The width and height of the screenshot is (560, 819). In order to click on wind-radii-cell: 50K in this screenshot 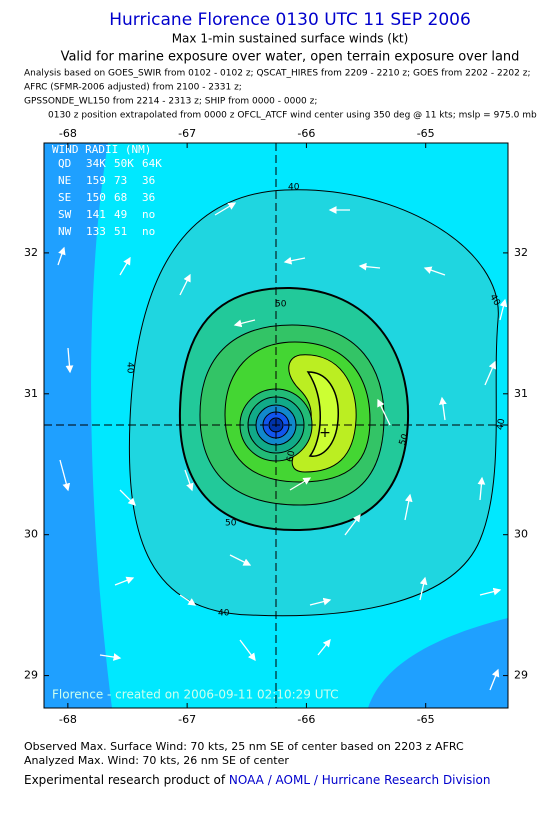, I will do `click(124, 163)`.